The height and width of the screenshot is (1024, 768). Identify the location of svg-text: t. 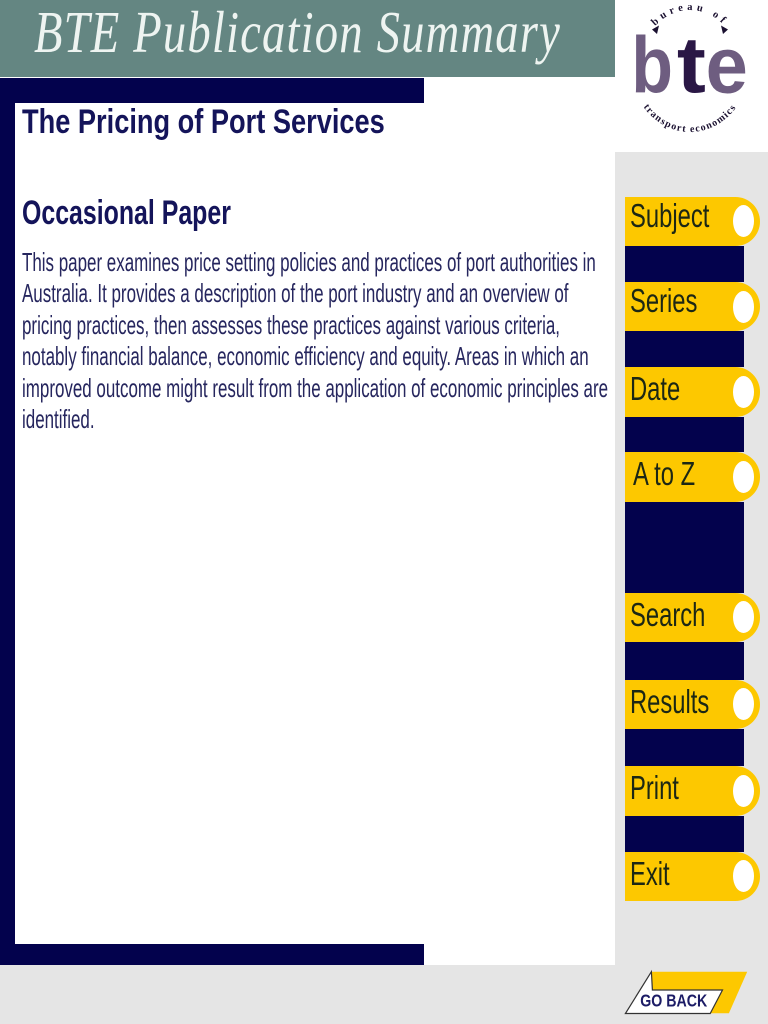
(691, 65).